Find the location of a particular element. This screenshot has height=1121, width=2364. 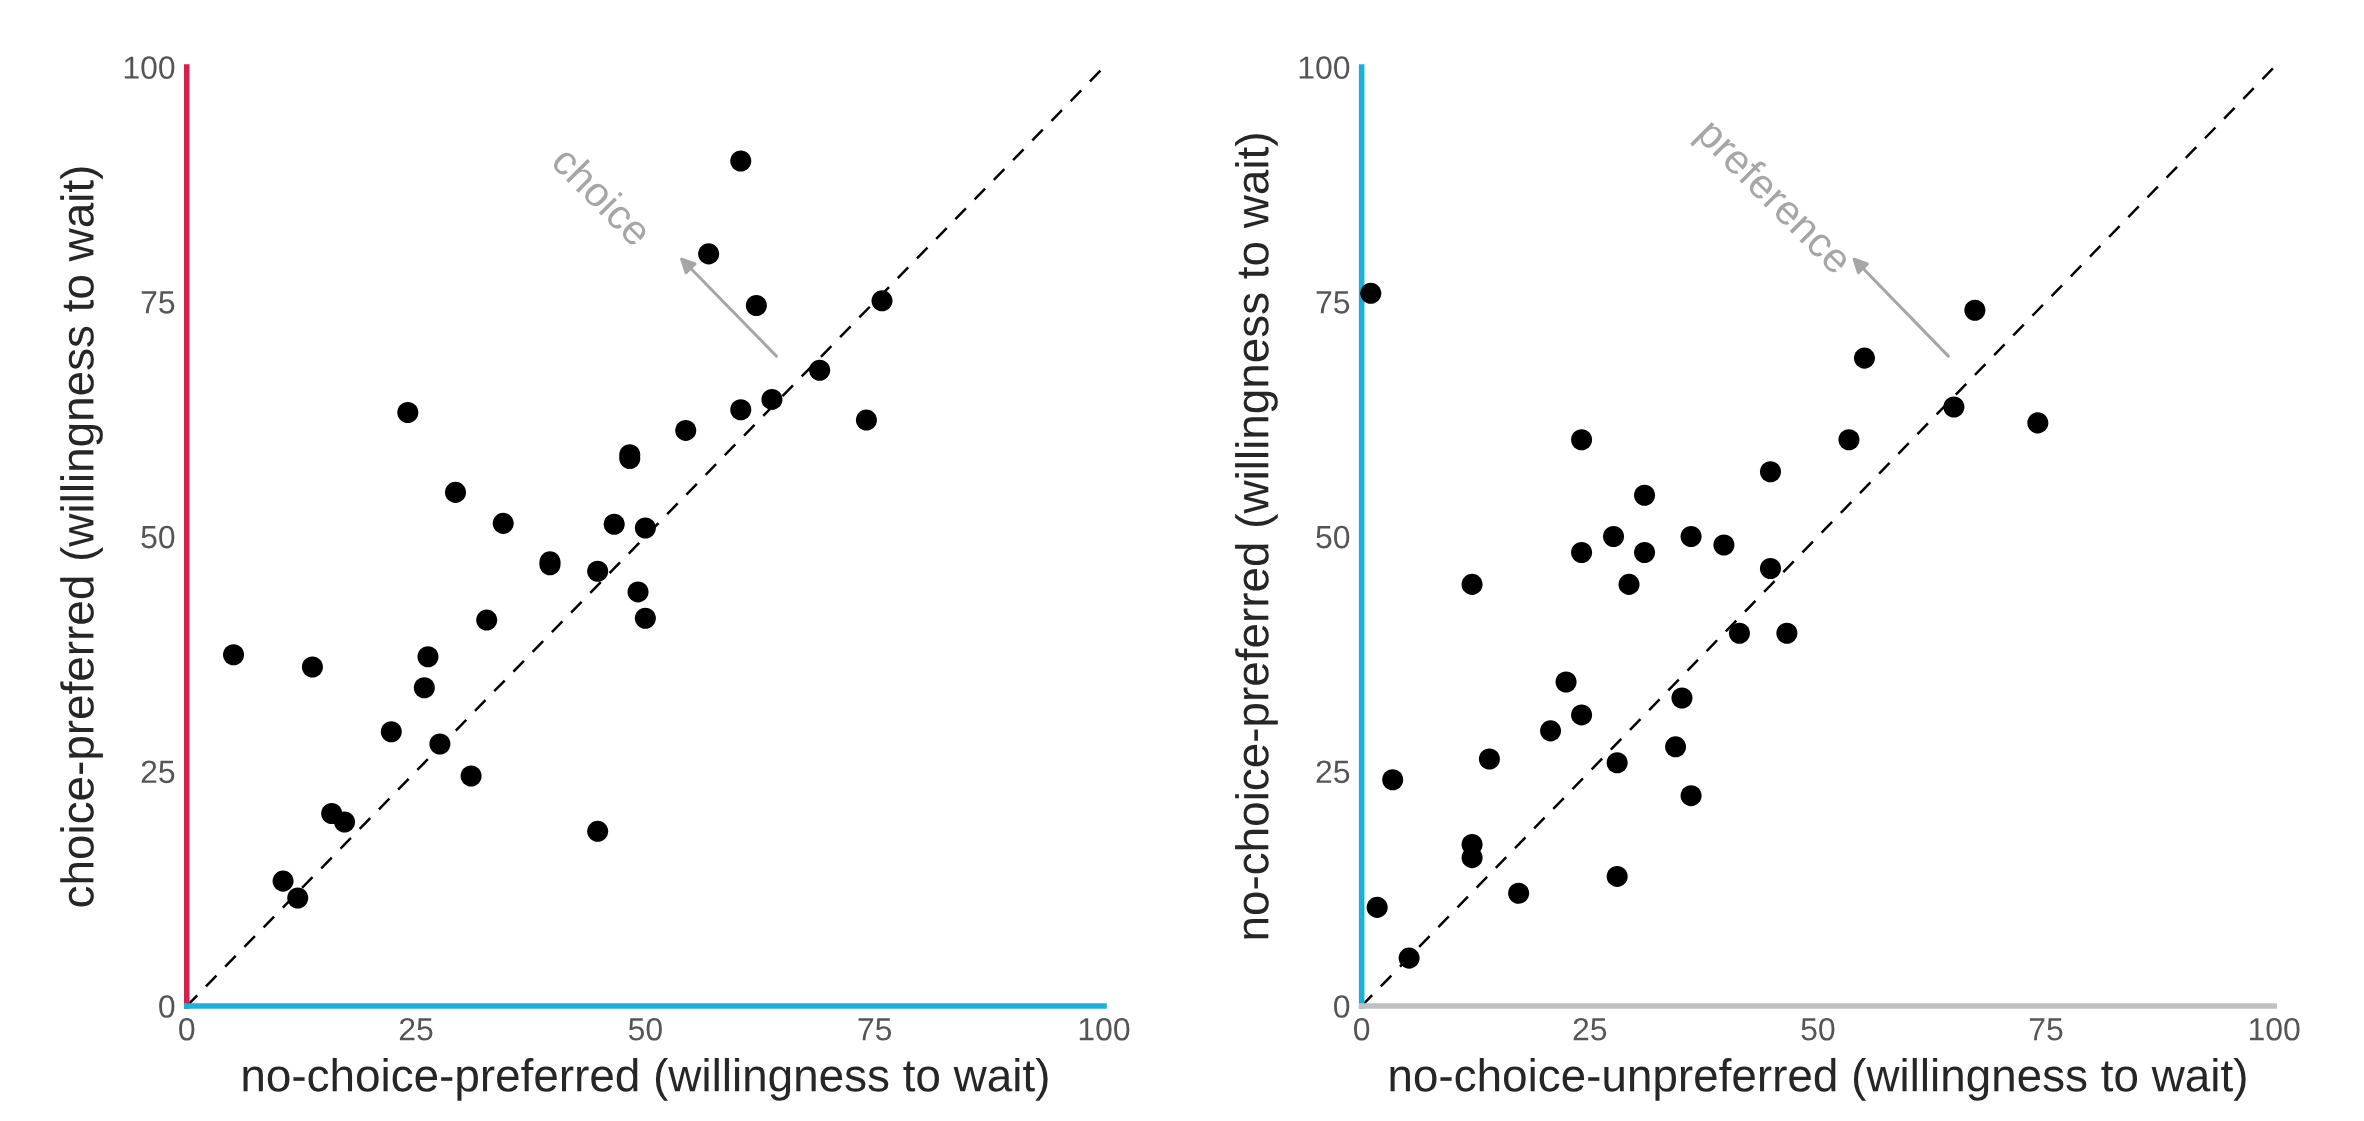

x-axis-title: no-choice-preferred (willingness to wait) is located at coordinates (645, 1079).